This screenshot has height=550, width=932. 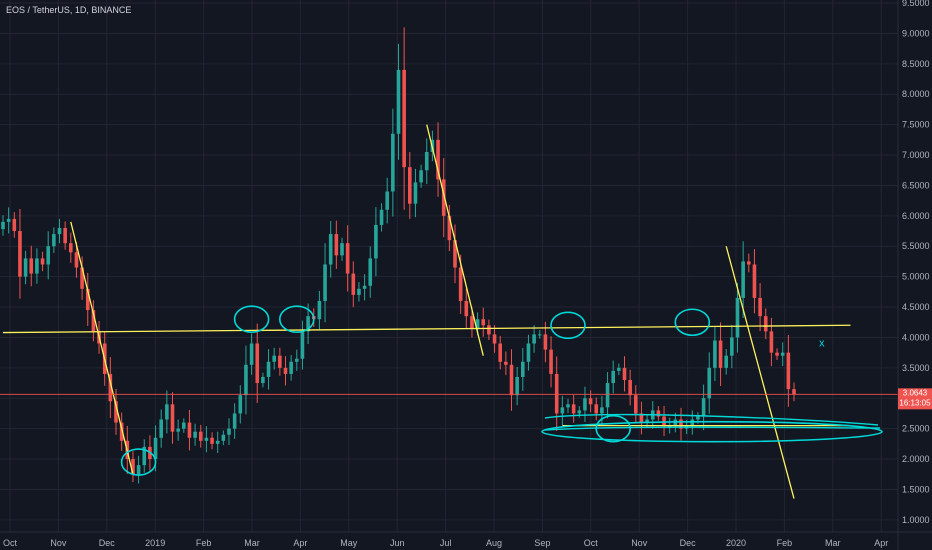 I want to click on price-tick-label: 4.5000, so click(x=916, y=307).